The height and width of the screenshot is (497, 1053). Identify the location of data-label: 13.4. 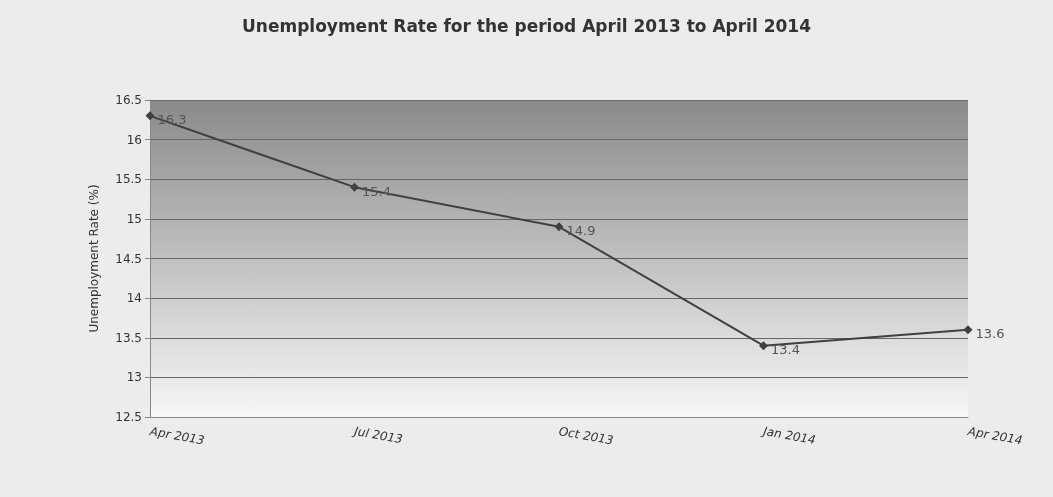
(785, 350).